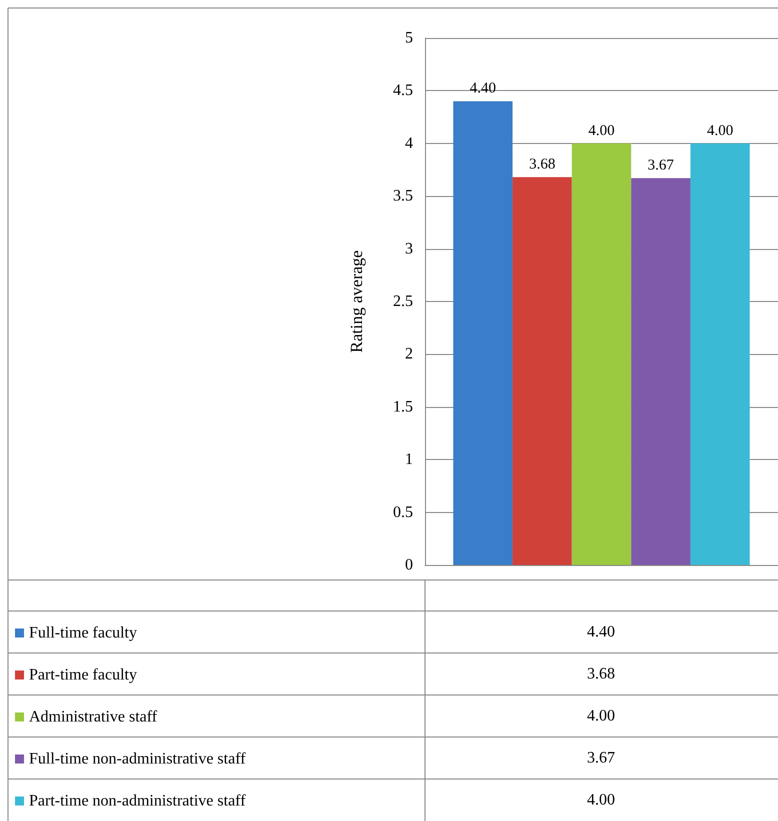 The height and width of the screenshot is (821, 778). What do you see at coordinates (403, 512) in the screenshot?
I see `y-tick-label: 0.5` at bounding box center [403, 512].